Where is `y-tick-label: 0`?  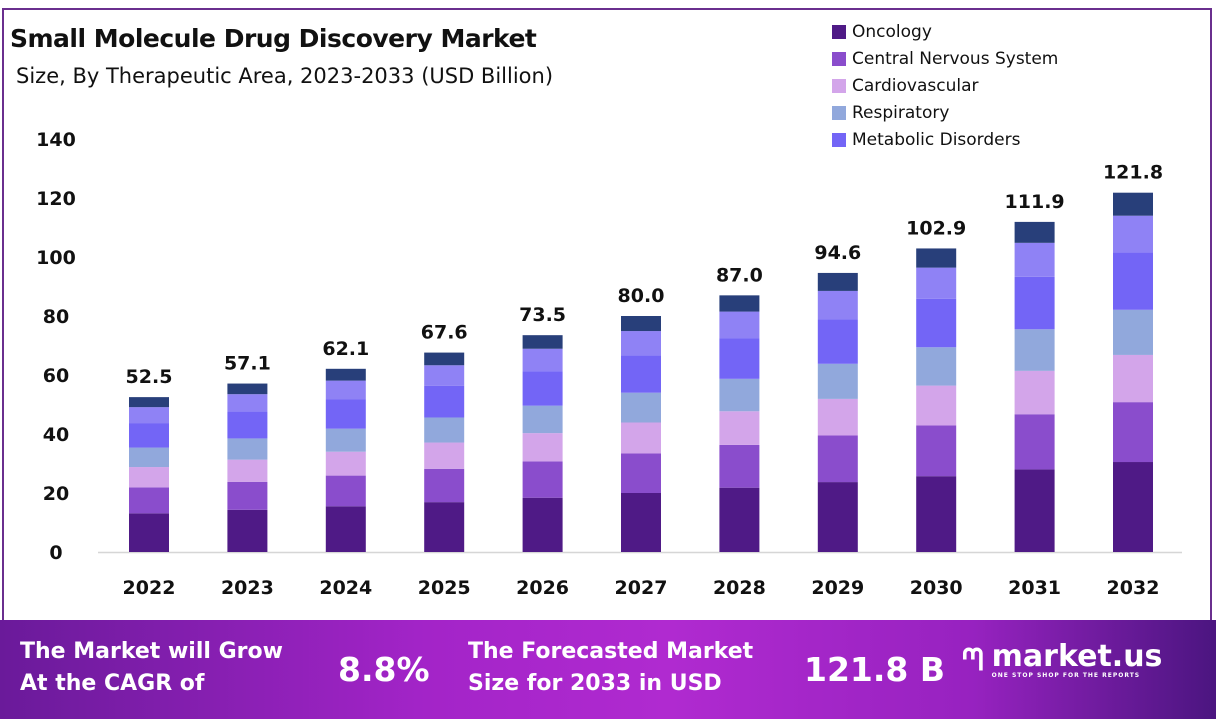 y-tick-label: 0 is located at coordinates (55, 553).